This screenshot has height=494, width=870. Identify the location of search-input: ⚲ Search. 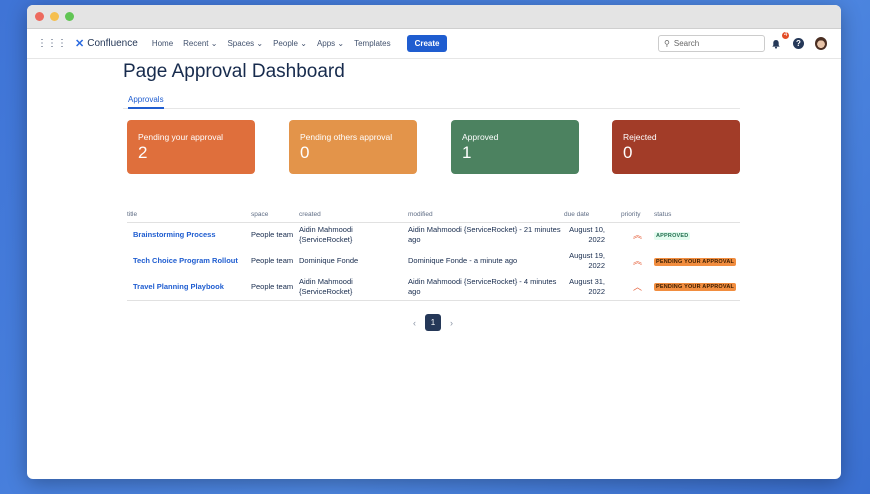
(711, 43).